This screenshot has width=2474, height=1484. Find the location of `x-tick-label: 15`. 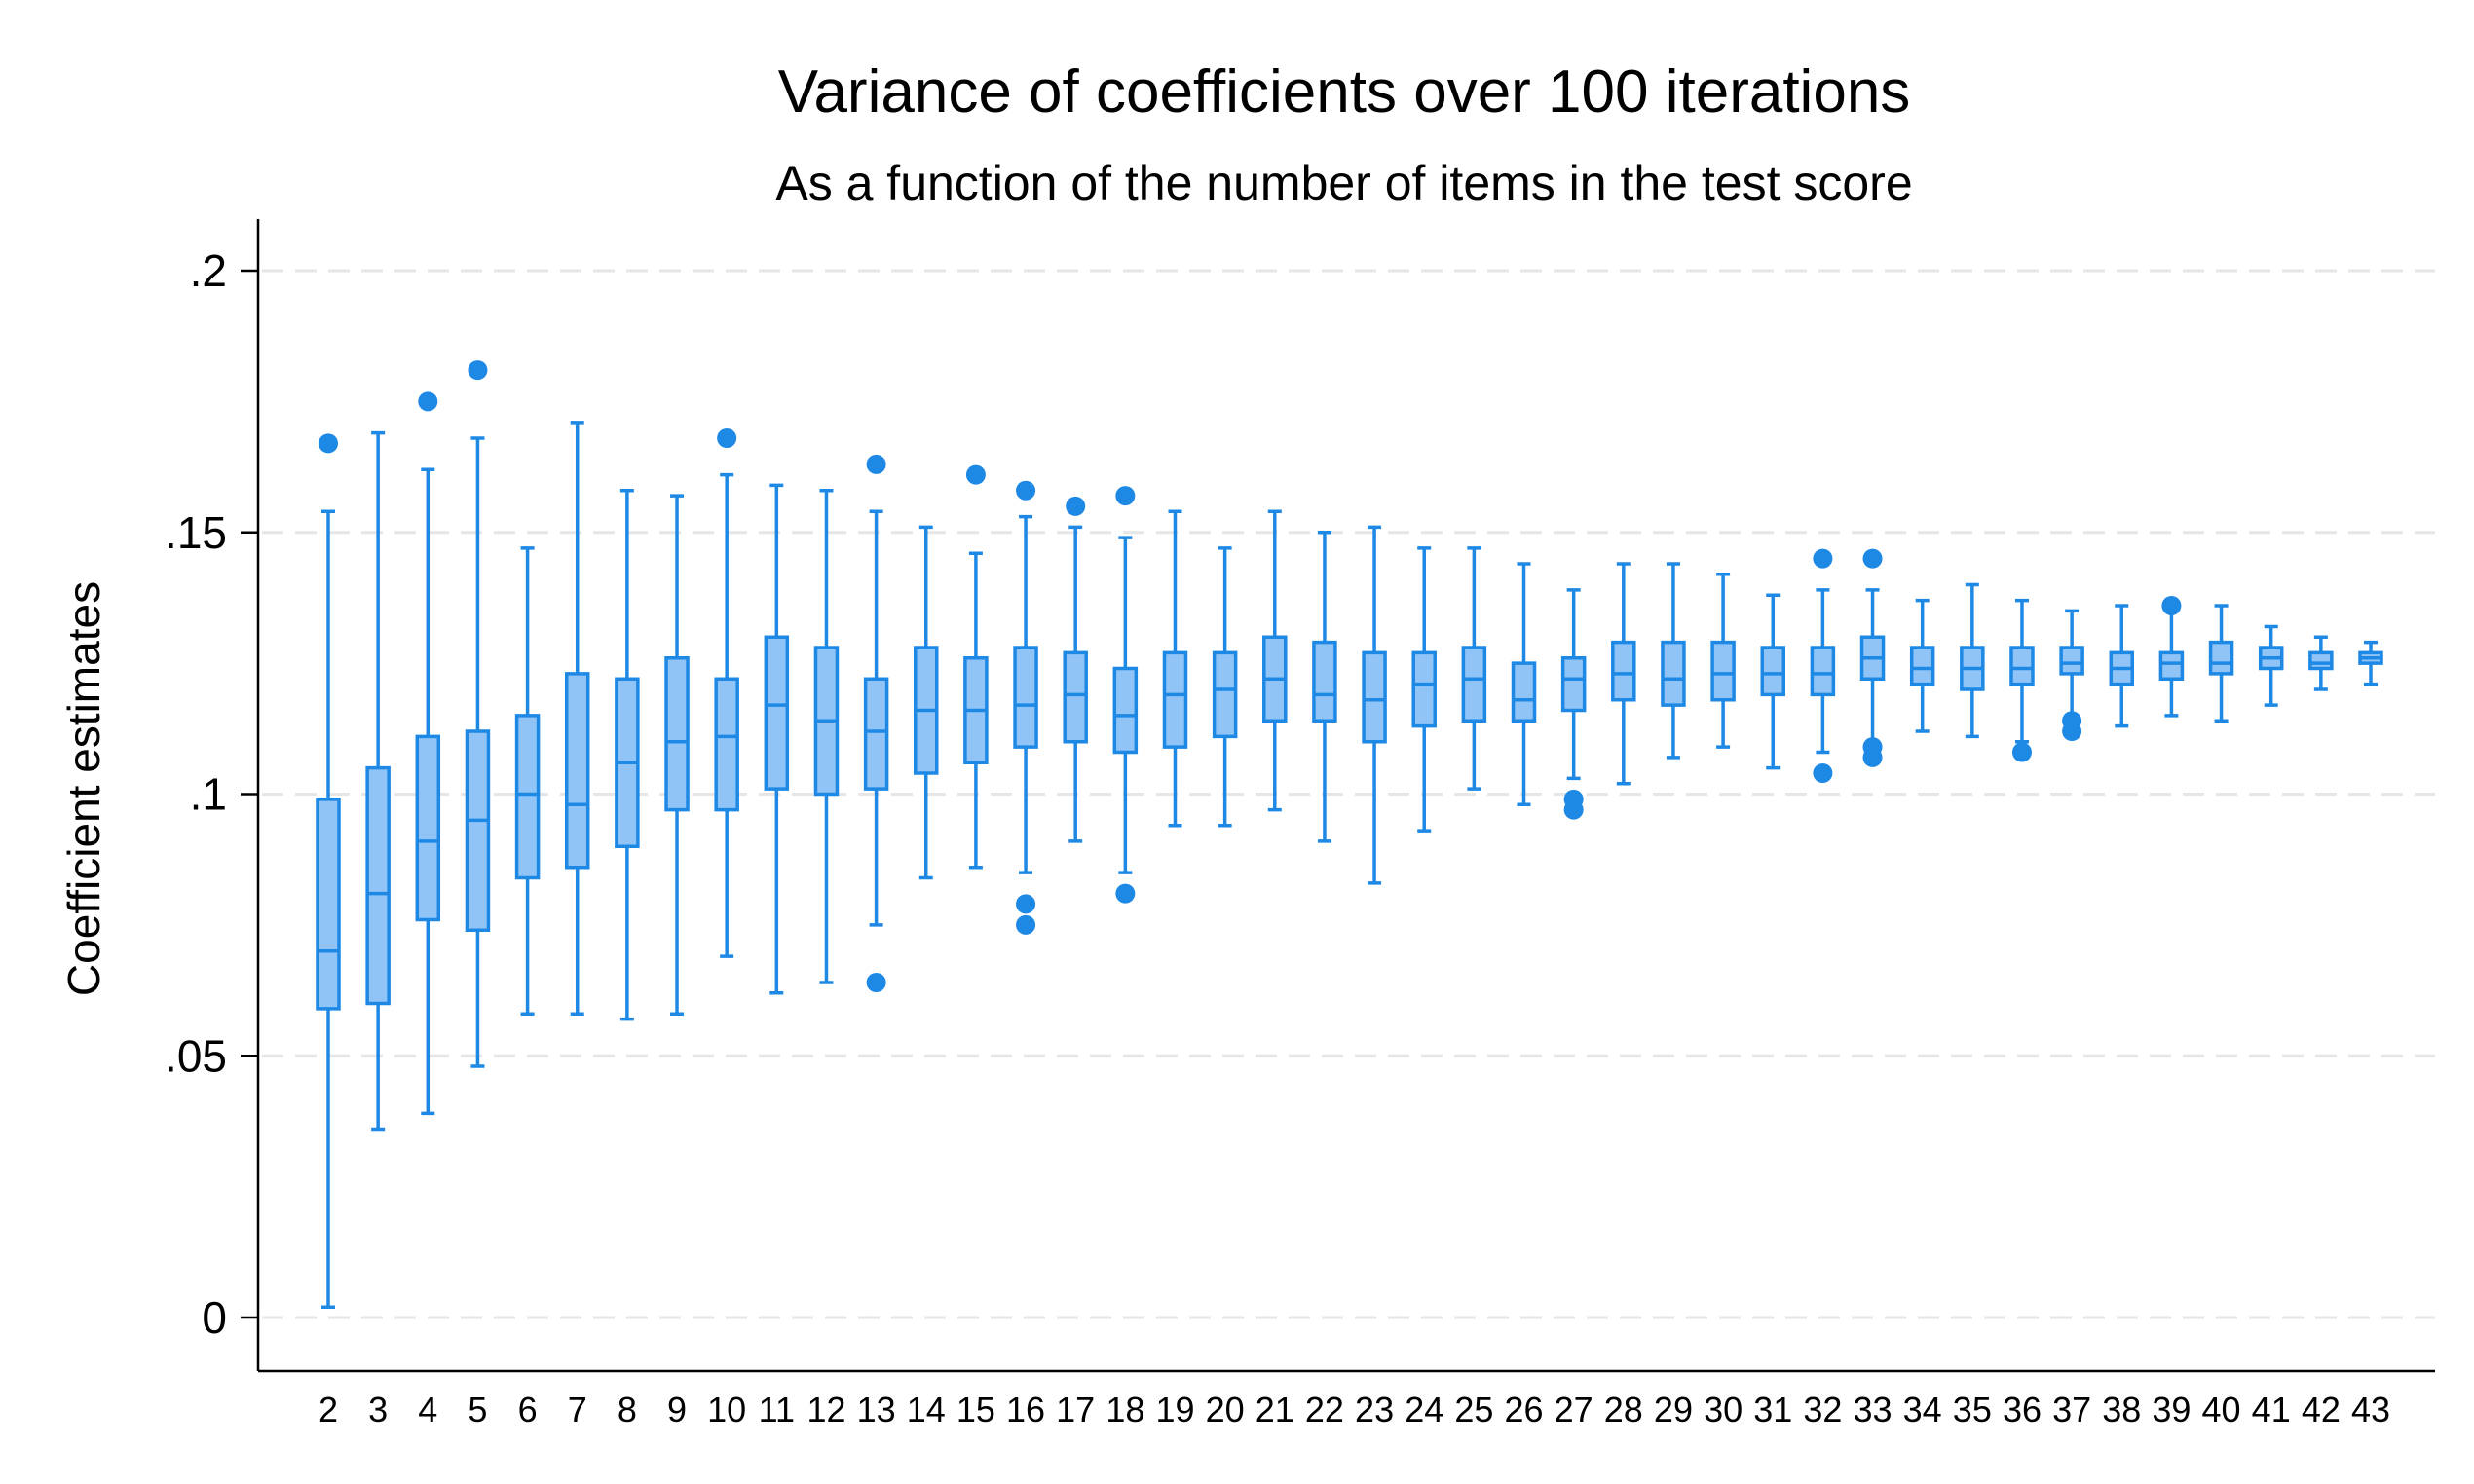

x-tick-label: 15 is located at coordinates (975, 1409).